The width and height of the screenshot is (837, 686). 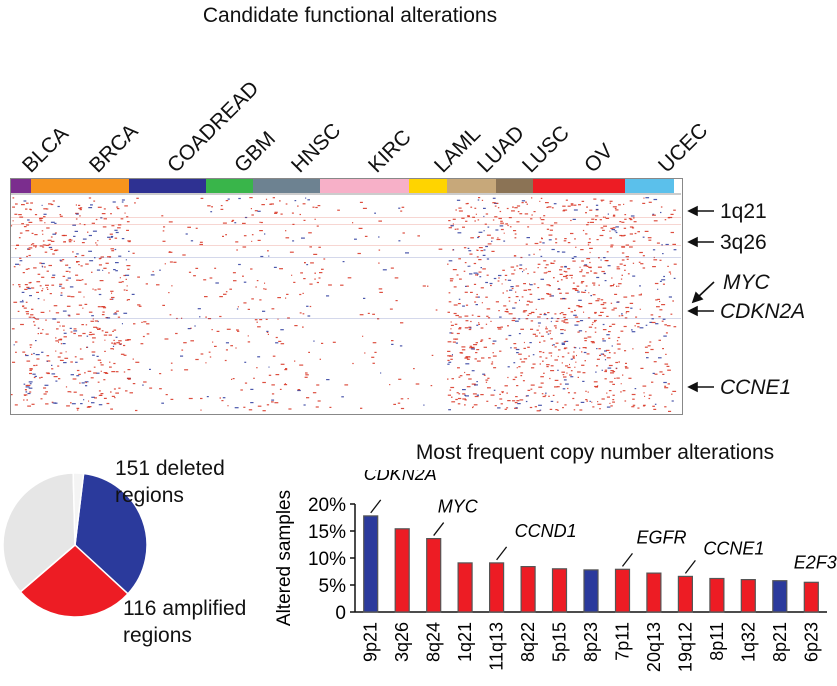 I want to click on cohort-label: BLCA, so click(x=46, y=150).